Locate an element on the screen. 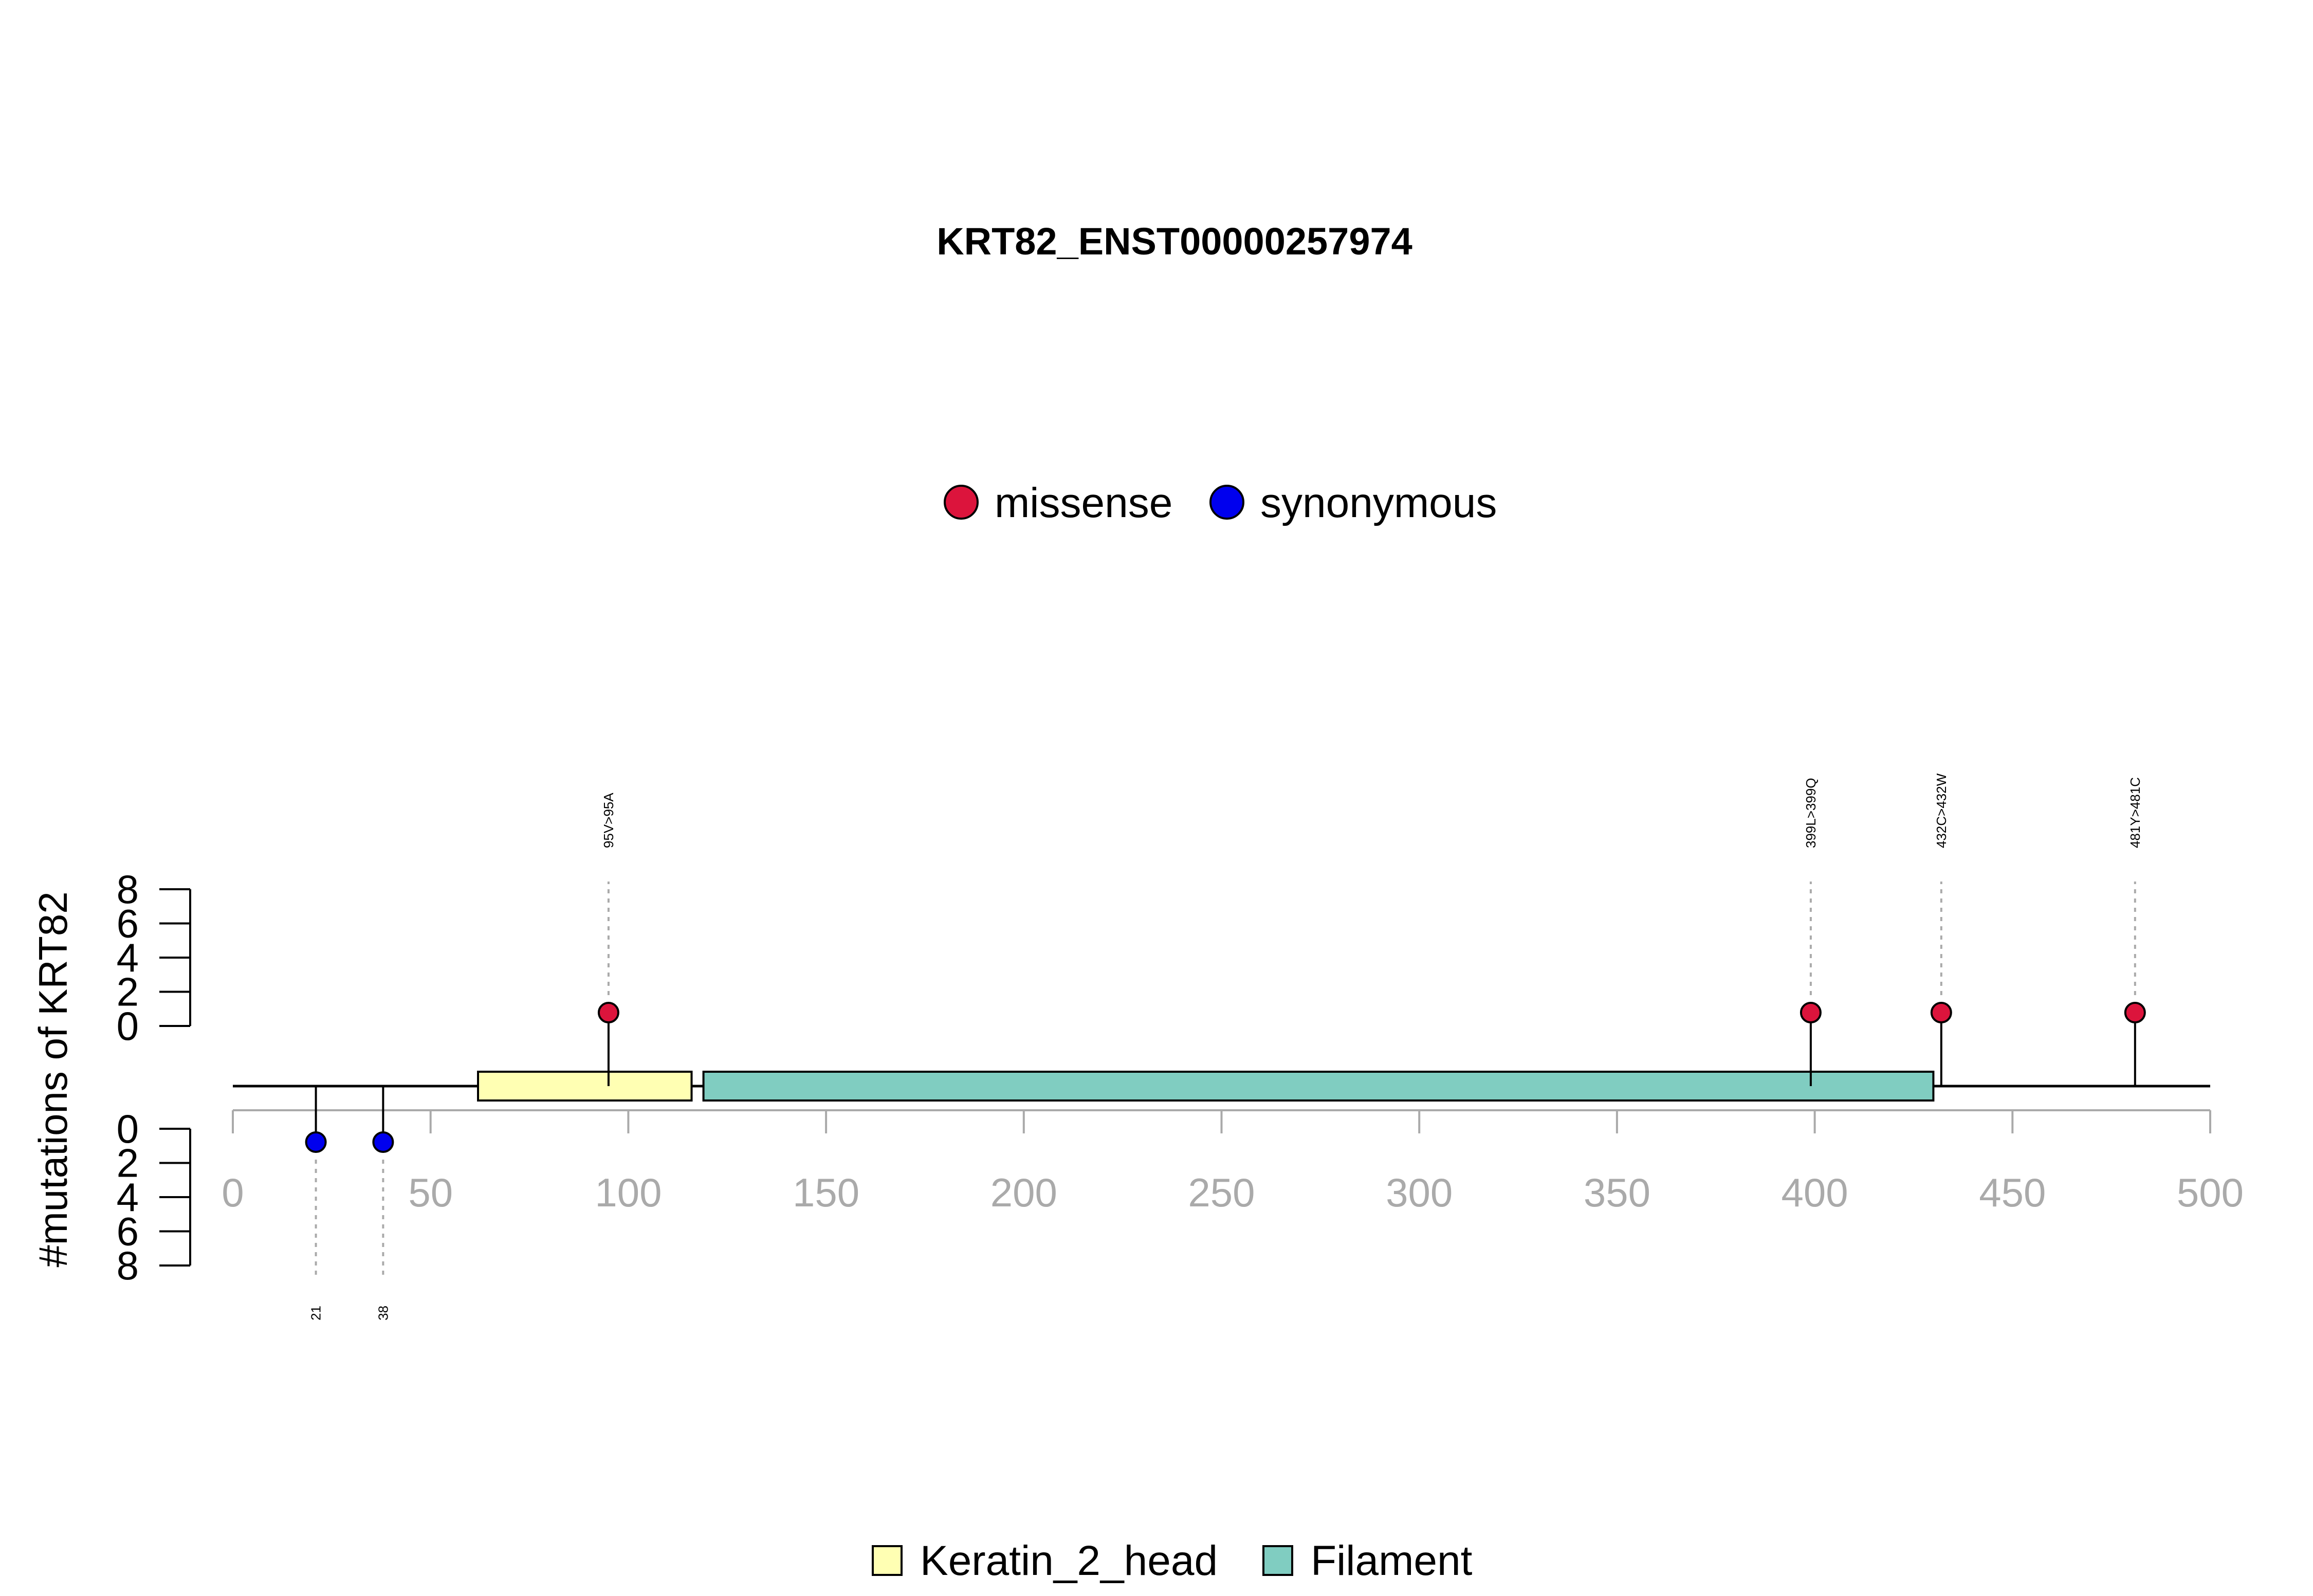 The height and width of the screenshot is (1596, 2313). x-tick-label: 200 is located at coordinates (1023, 1192).